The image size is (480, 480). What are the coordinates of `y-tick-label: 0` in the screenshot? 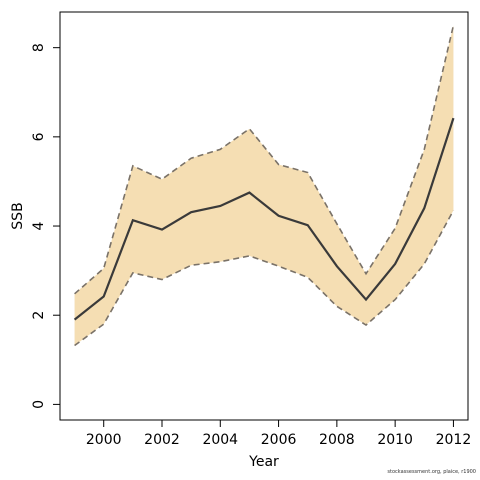 It's located at (39, 404).